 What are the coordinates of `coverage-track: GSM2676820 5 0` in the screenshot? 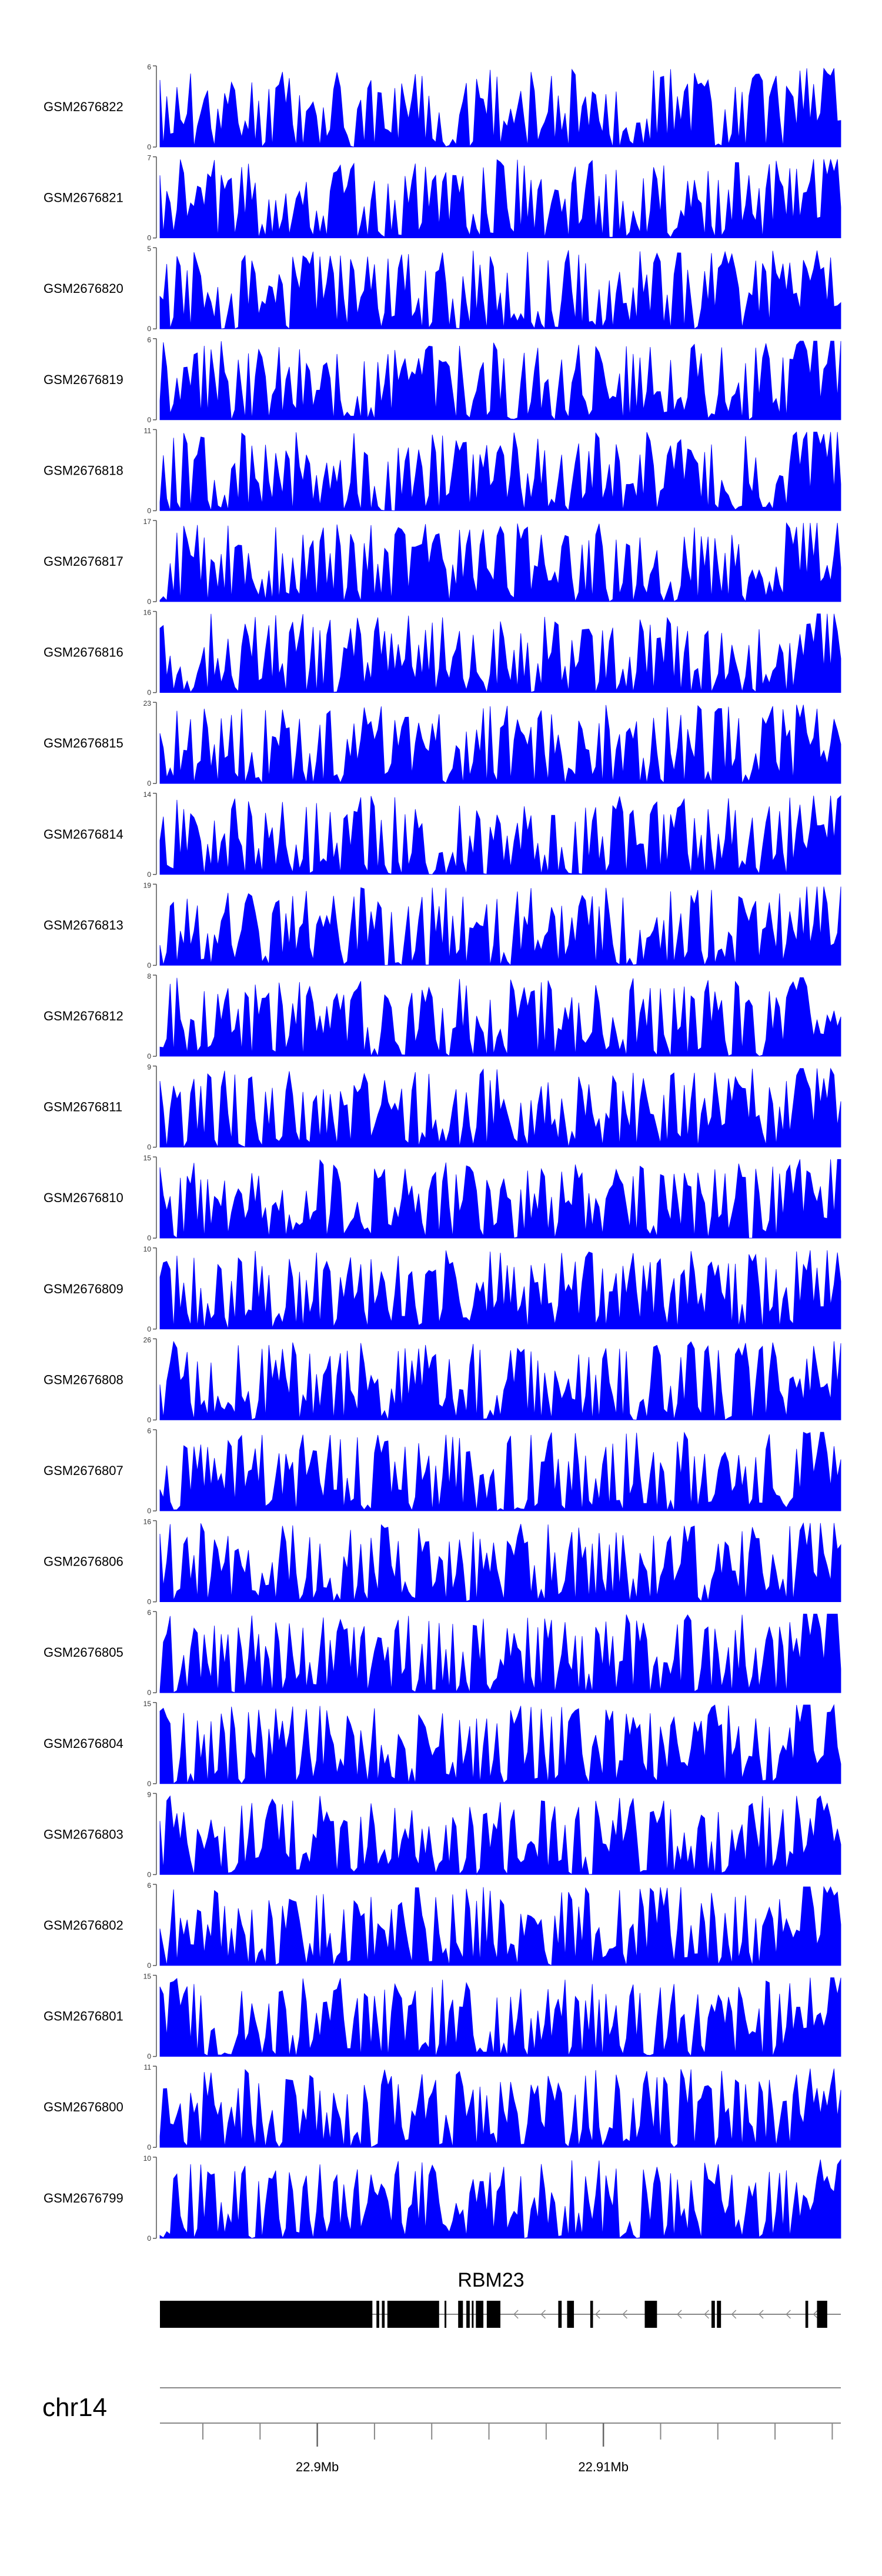 It's located at (442, 289).